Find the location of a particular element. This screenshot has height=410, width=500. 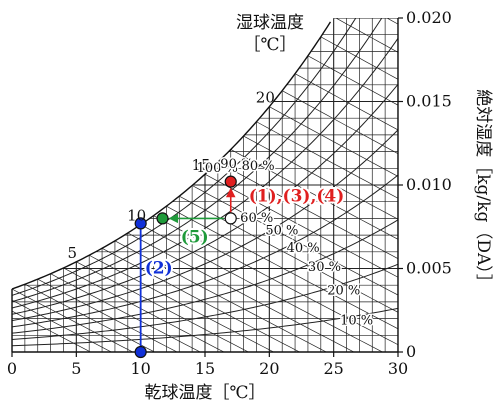

wet-bulb-value-label: 5 is located at coordinates (73, 253).